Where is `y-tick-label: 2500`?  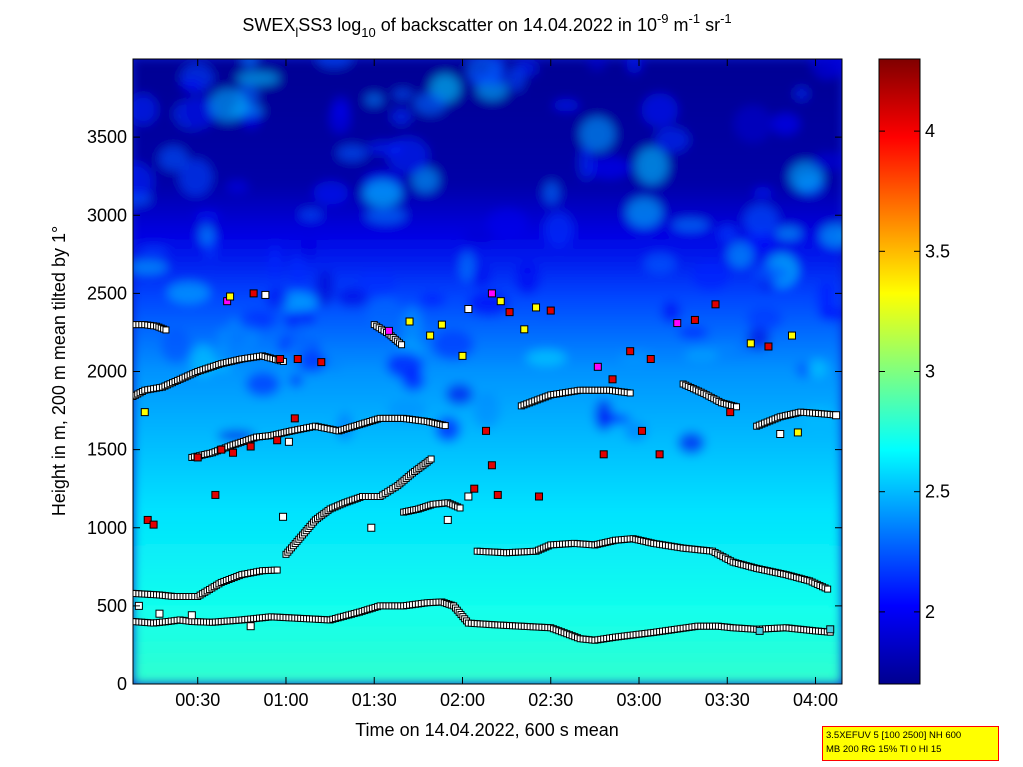 y-tick-label: 2500 is located at coordinates (107, 293).